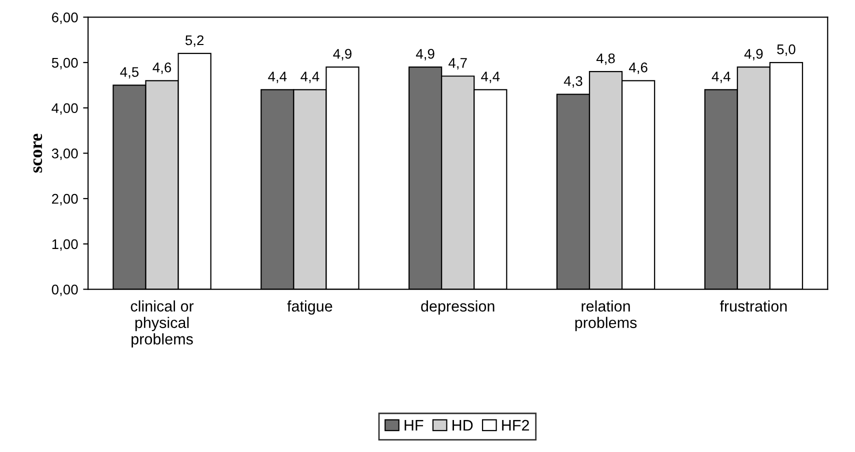  What do you see at coordinates (65, 109) in the screenshot?
I see `y-tick-label: 4,00` at bounding box center [65, 109].